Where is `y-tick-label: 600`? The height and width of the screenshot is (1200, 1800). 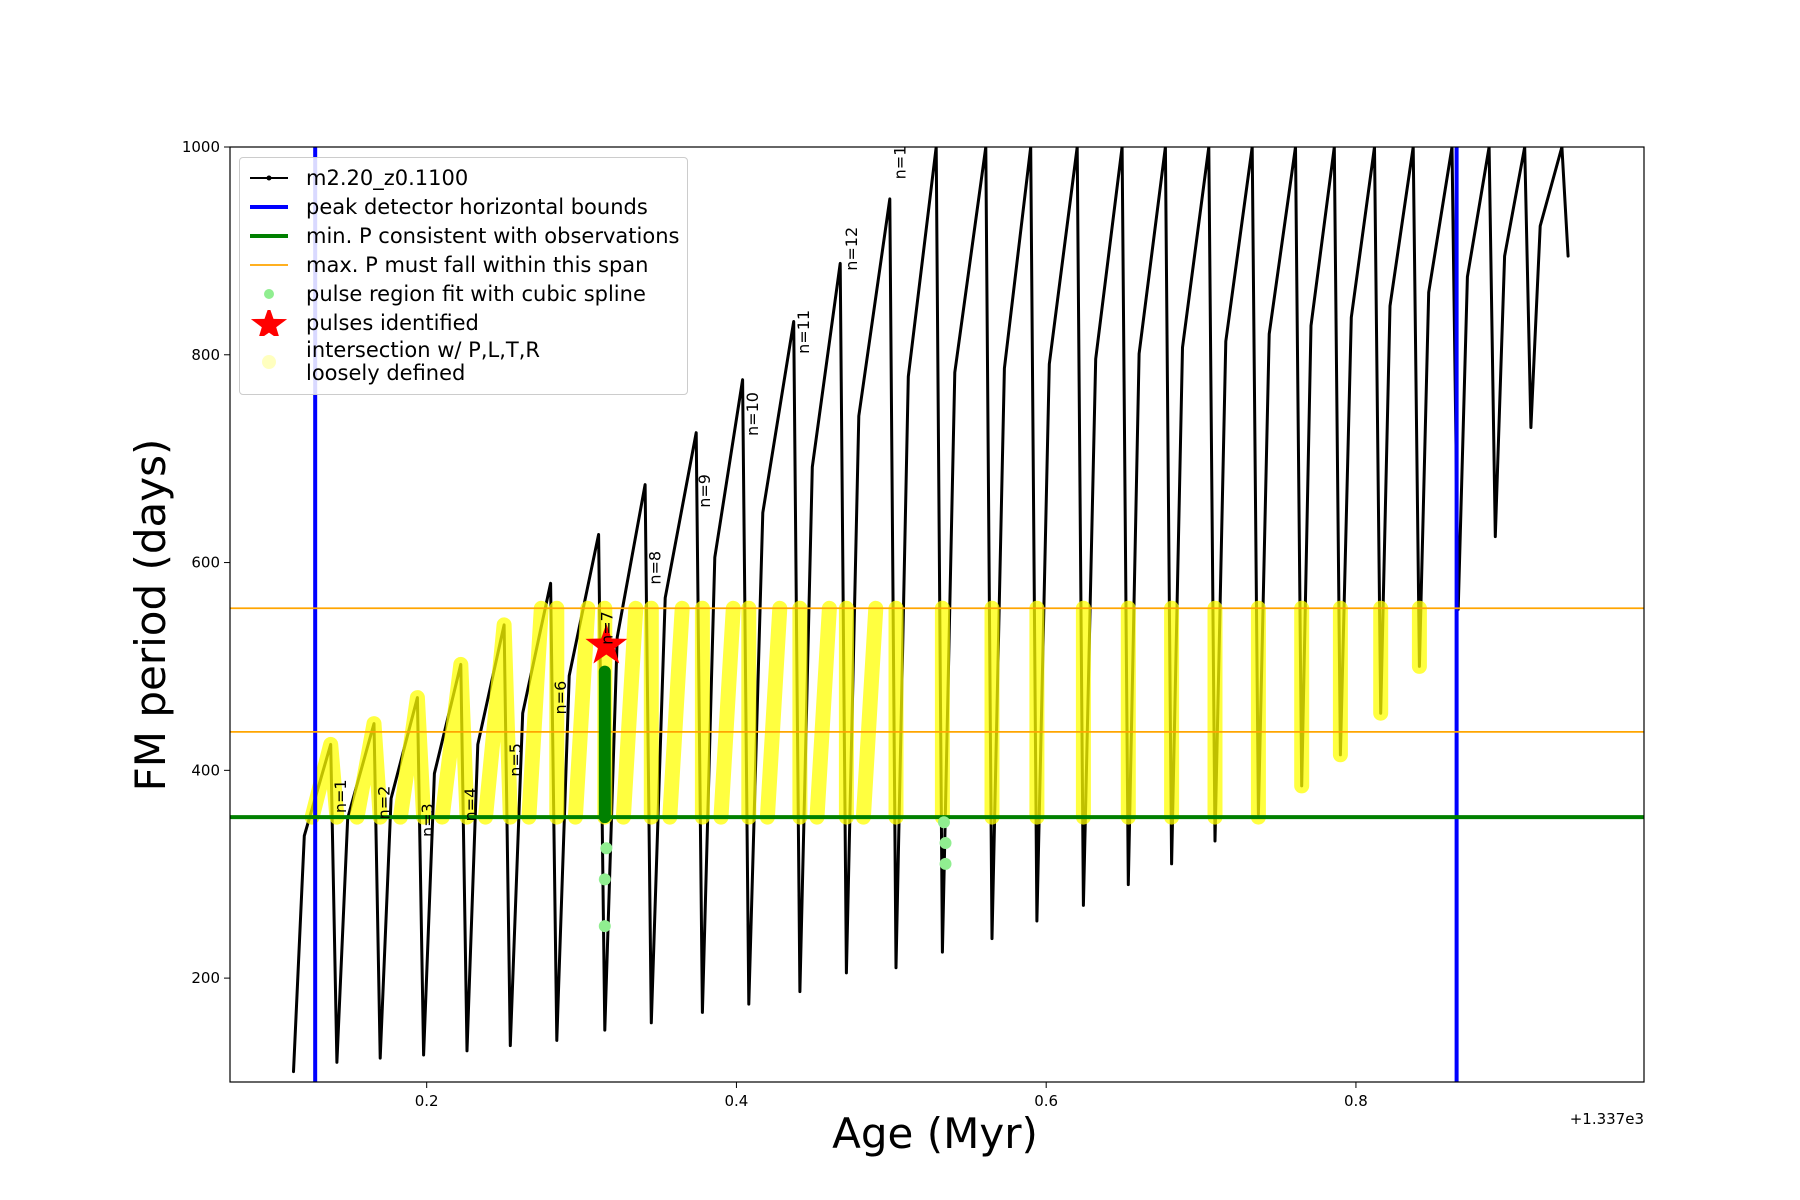
y-tick-label: 600 is located at coordinates (205, 563).